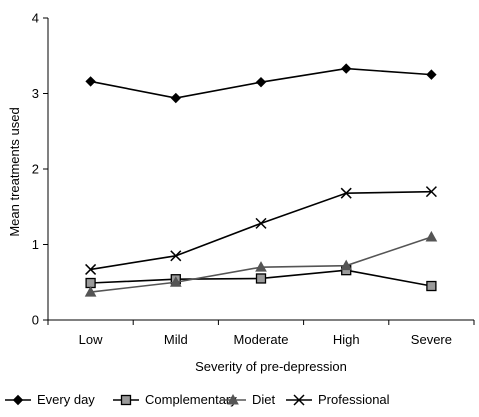 The width and height of the screenshot is (479, 417). I want to click on legend: Every day Complementary Diet Professional, so click(197, 399).